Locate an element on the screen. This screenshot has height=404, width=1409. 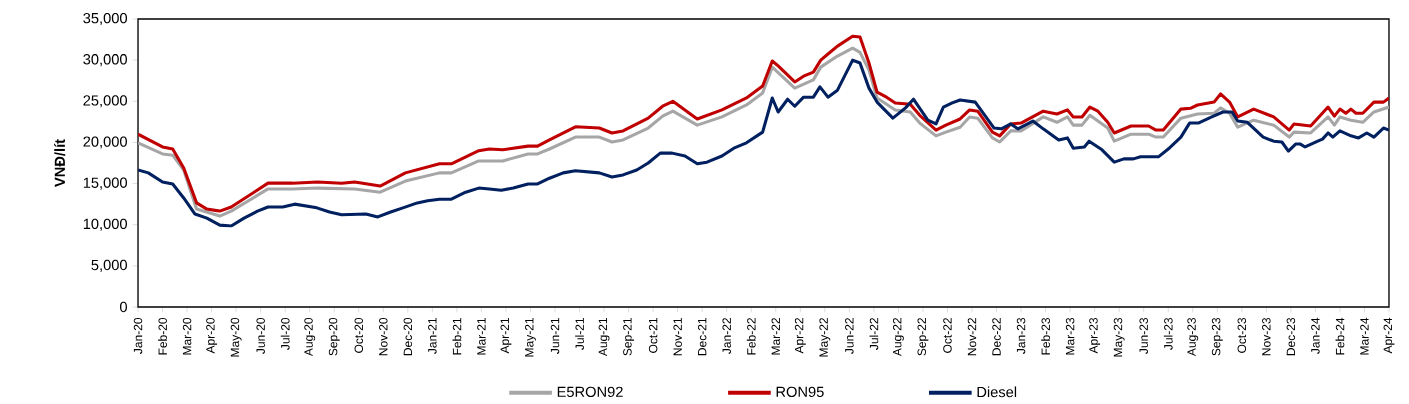
x-tick-label: Aug-22 is located at coordinates (898, 336).